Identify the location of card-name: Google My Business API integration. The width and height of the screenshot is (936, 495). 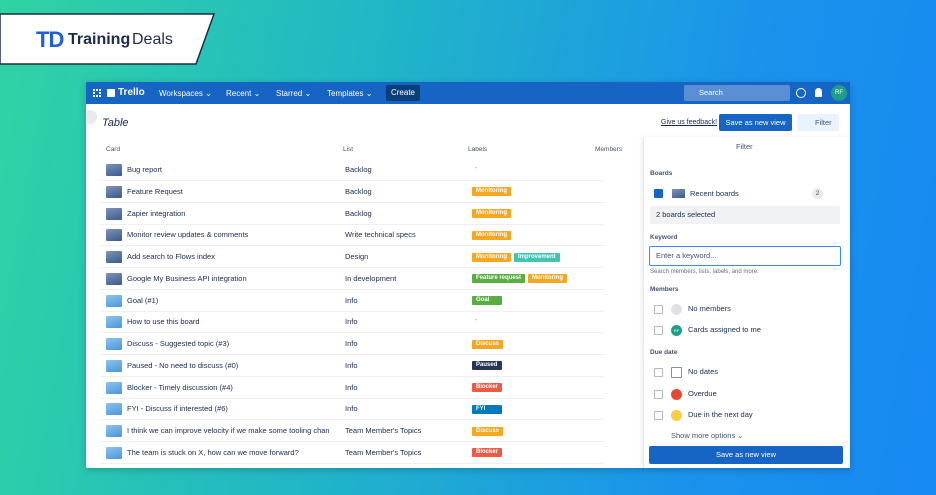
(187, 278).